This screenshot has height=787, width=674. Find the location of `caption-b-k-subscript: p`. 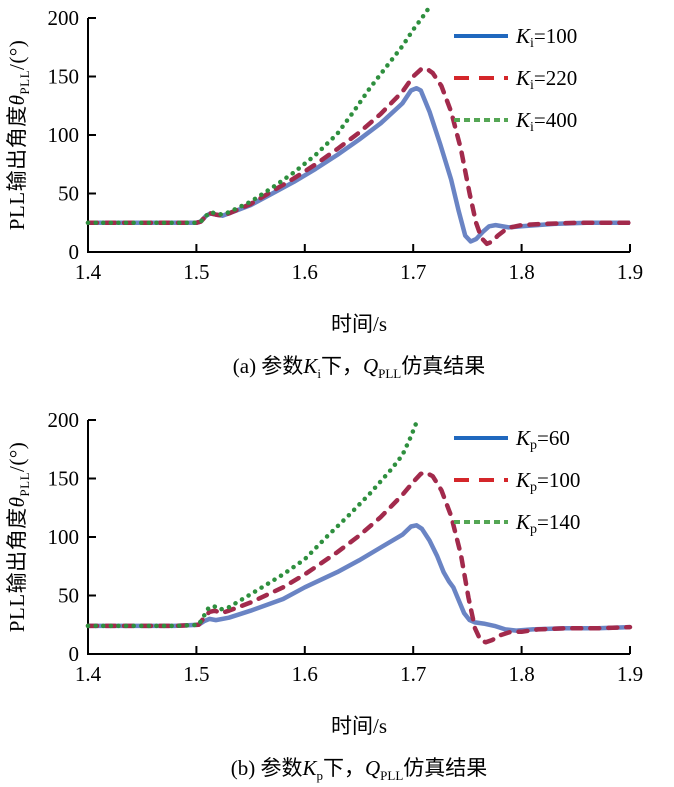

caption-b-k-subscript: p is located at coordinates (319, 776).